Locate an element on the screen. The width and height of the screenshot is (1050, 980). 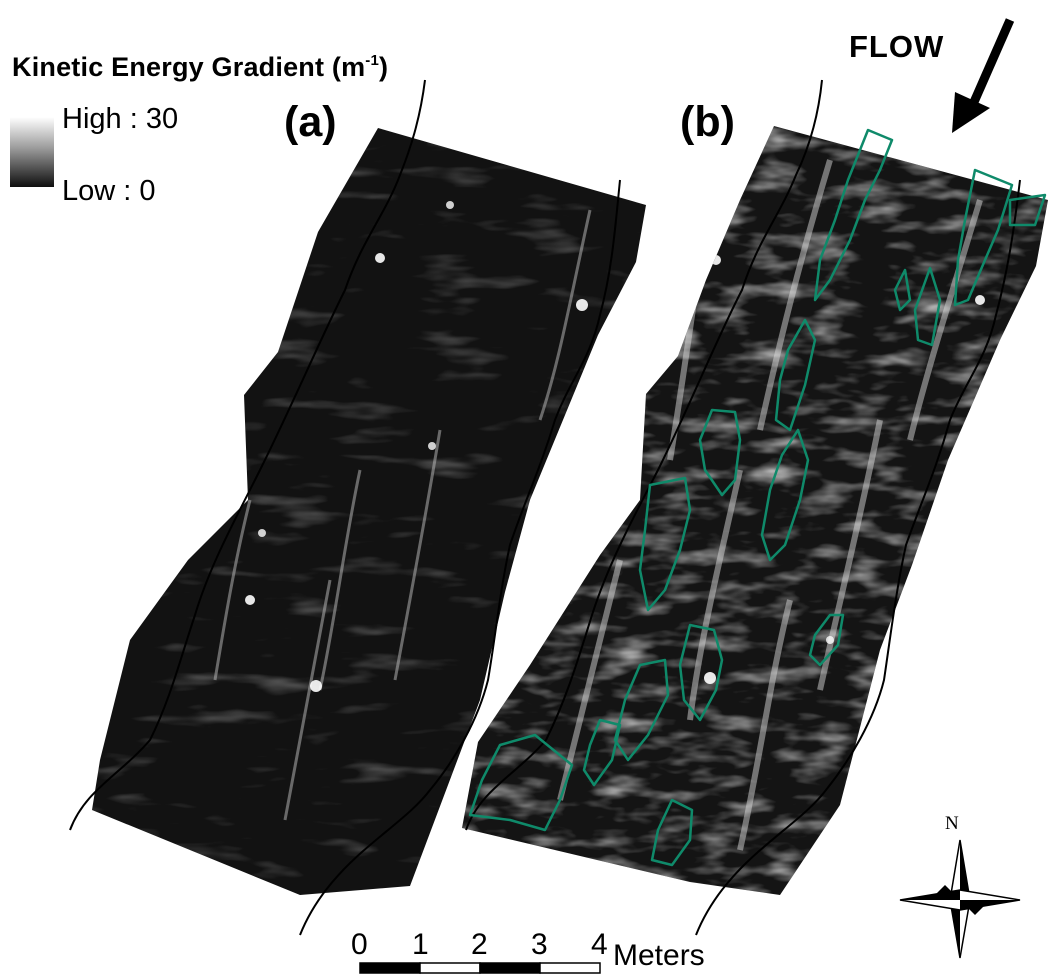
scale-tick-0: 0 is located at coordinates (359, 944).